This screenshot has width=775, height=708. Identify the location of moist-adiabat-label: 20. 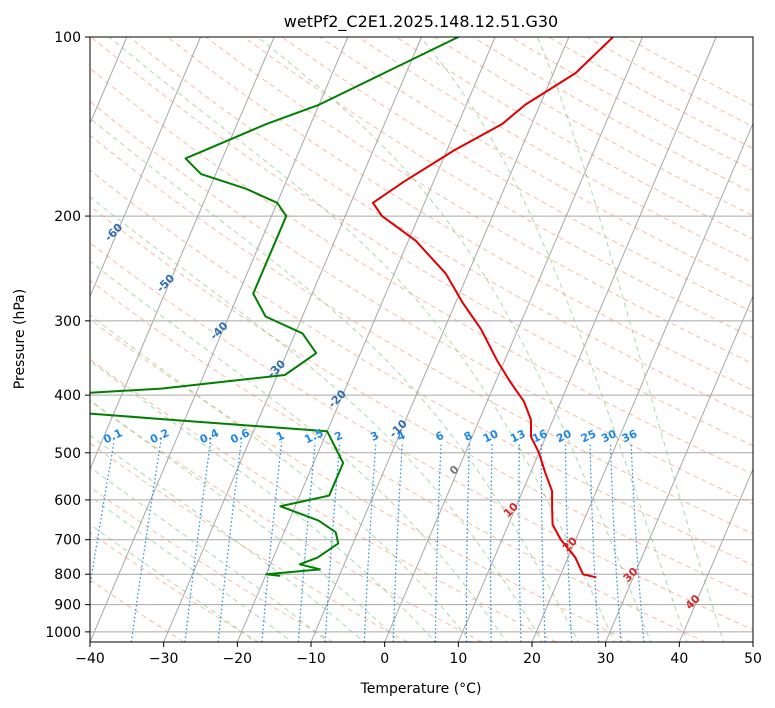
(570, 544).